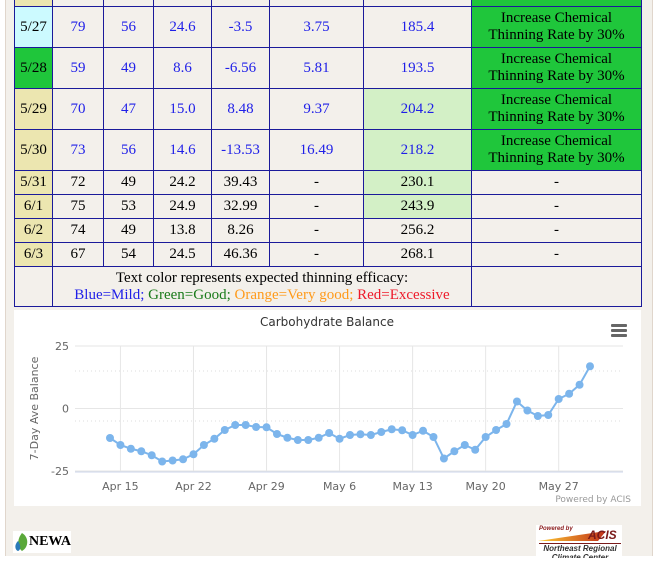 This screenshot has width=658, height=566. What do you see at coordinates (33, 206) in the screenshot?
I see `date-cell: 6/1` at bounding box center [33, 206].